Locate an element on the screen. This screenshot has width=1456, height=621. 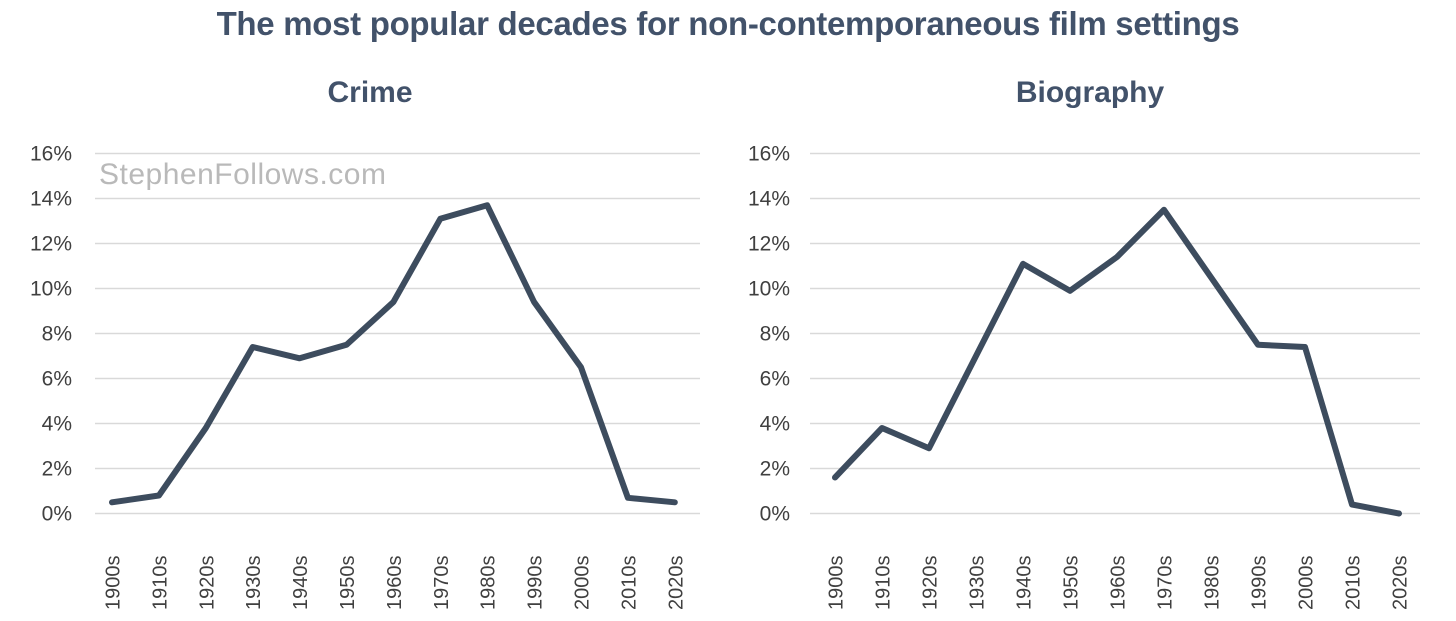
biography-y-tick-label: 14% is located at coordinates (769, 199).